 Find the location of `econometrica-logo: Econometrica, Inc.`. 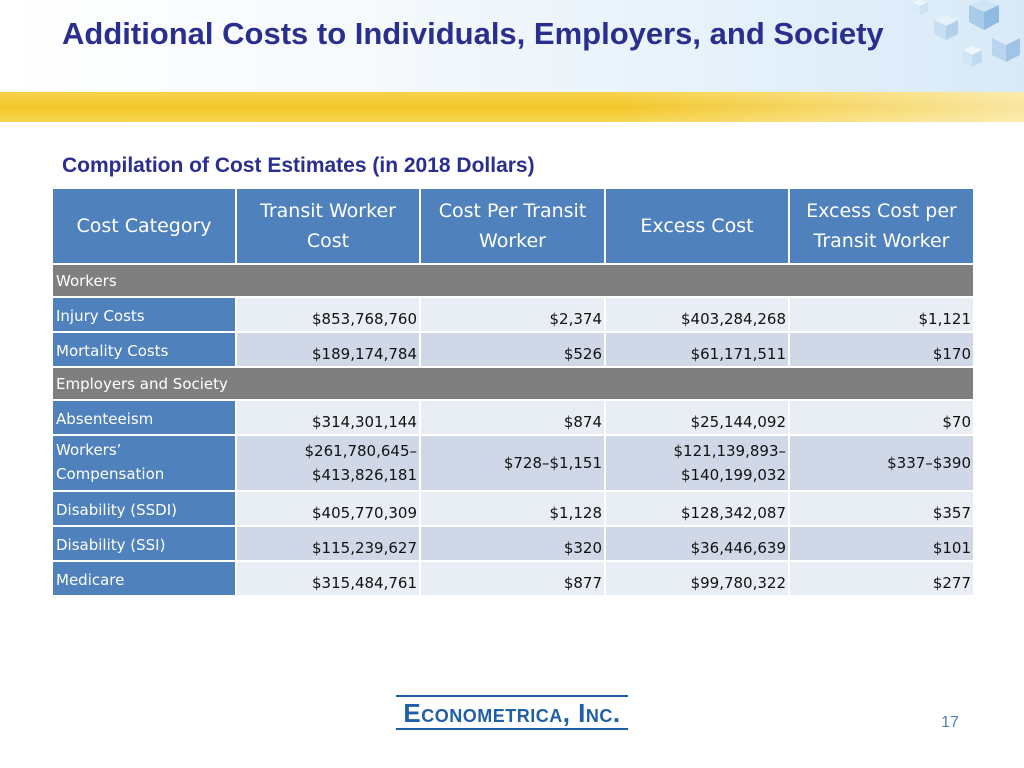

econometrica-logo: Econometrica, Inc. is located at coordinates (512, 713).